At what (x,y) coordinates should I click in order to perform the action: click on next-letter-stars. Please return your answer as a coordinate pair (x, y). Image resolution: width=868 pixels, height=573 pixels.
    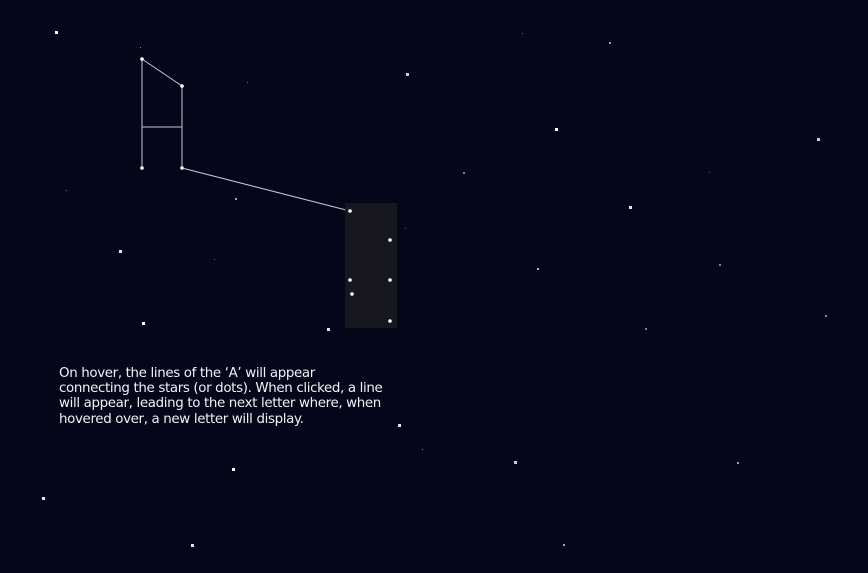
    Looking at the image, I should click on (370, 266).